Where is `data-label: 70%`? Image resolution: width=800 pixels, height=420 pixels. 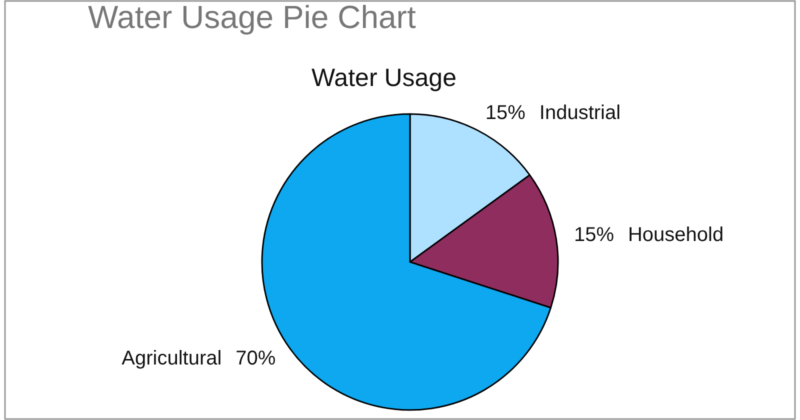 data-label: 70% is located at coordinates (256, 359).